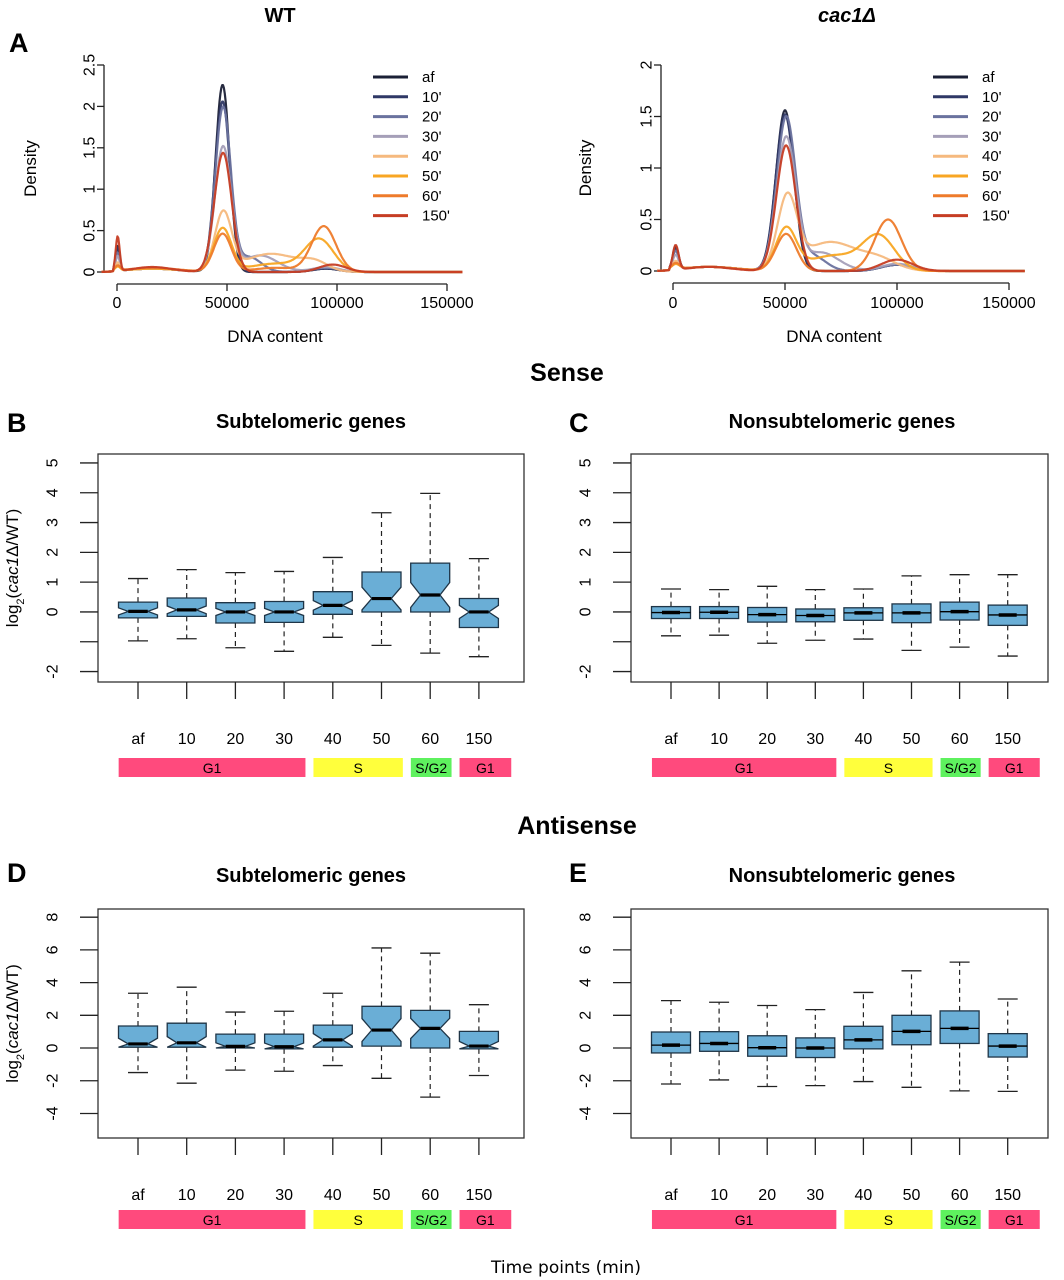  Describe the element at coordinates (90, 148) in the screenshot. I see `y-tick-label: 1.5` at that location.